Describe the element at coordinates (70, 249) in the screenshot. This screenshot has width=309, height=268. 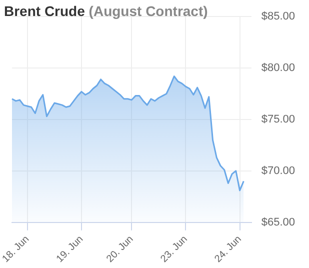
I see `x-tick-label: 19. Jun` at that location.